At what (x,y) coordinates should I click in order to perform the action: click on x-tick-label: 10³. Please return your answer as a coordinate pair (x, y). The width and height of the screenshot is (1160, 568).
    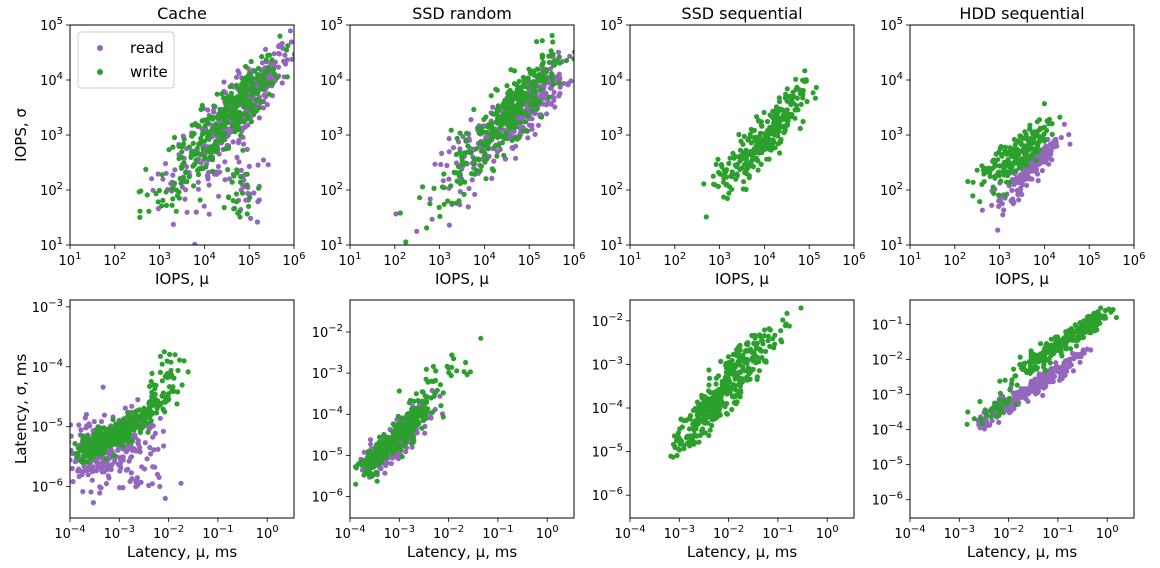
    Looking at the image, I should click on (999, 260).